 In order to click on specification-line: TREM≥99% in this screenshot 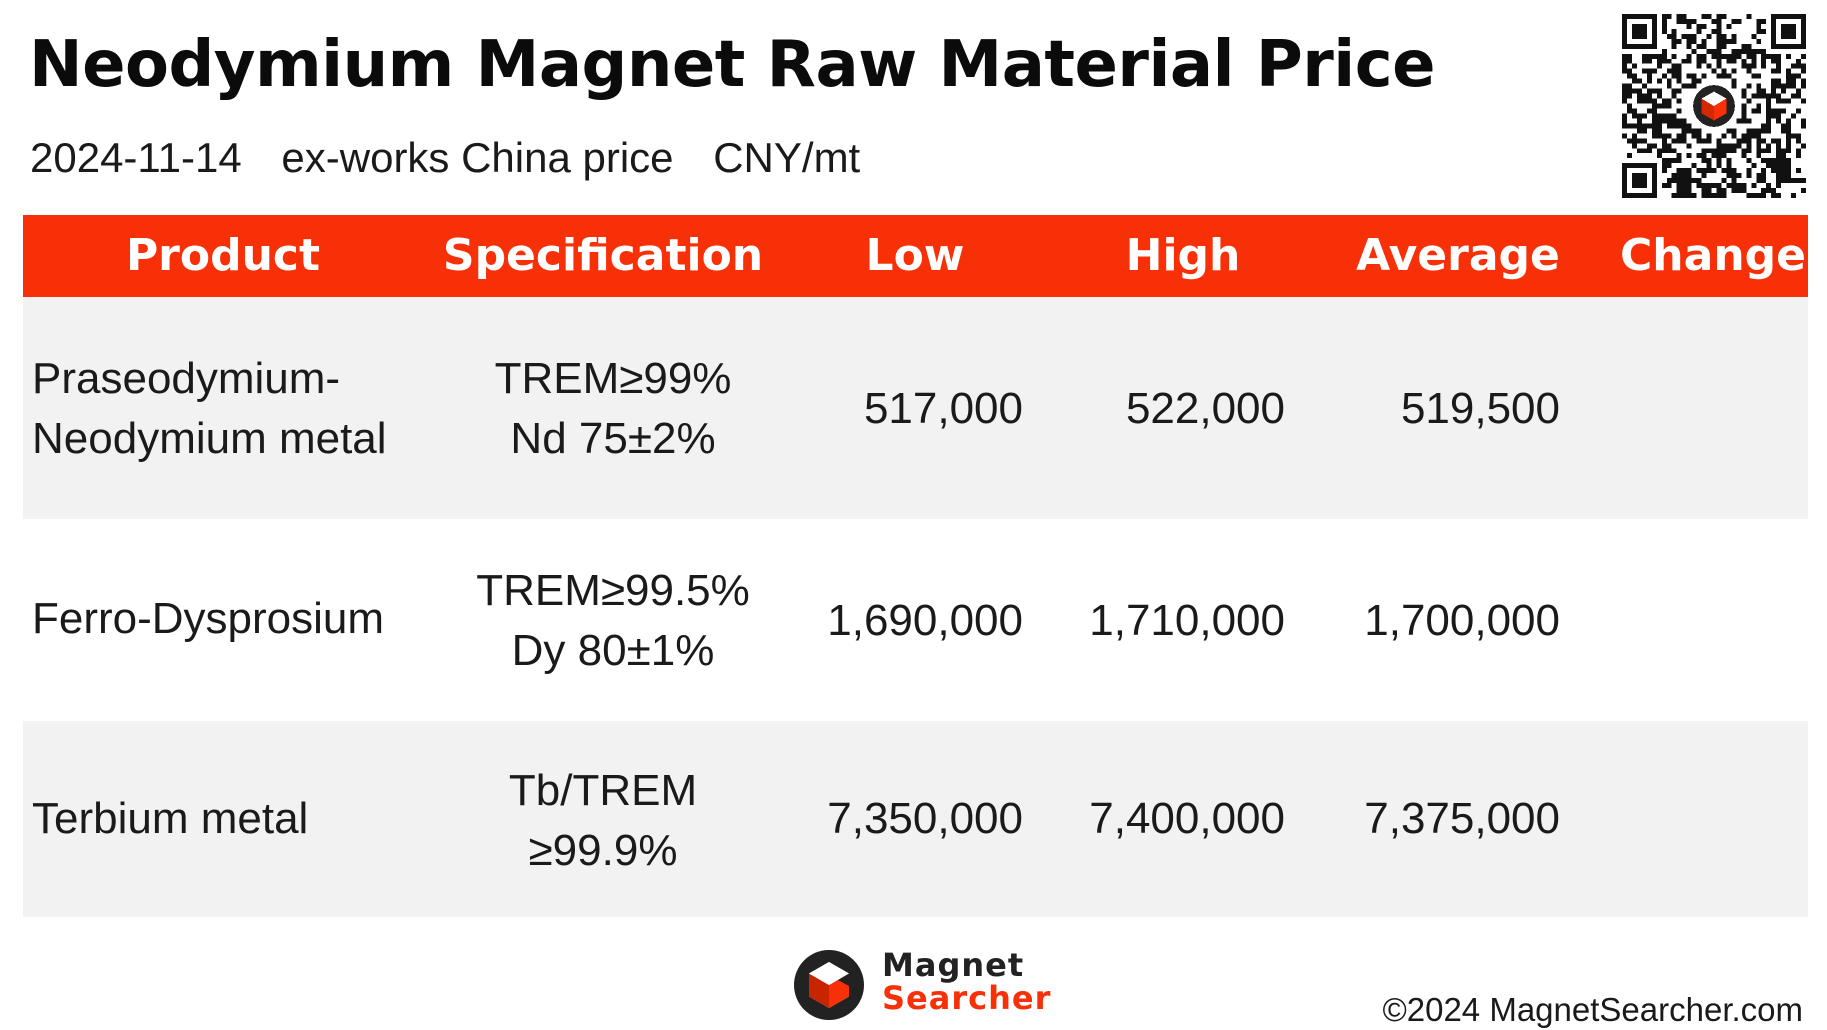, I will do `click(613, 378)`.